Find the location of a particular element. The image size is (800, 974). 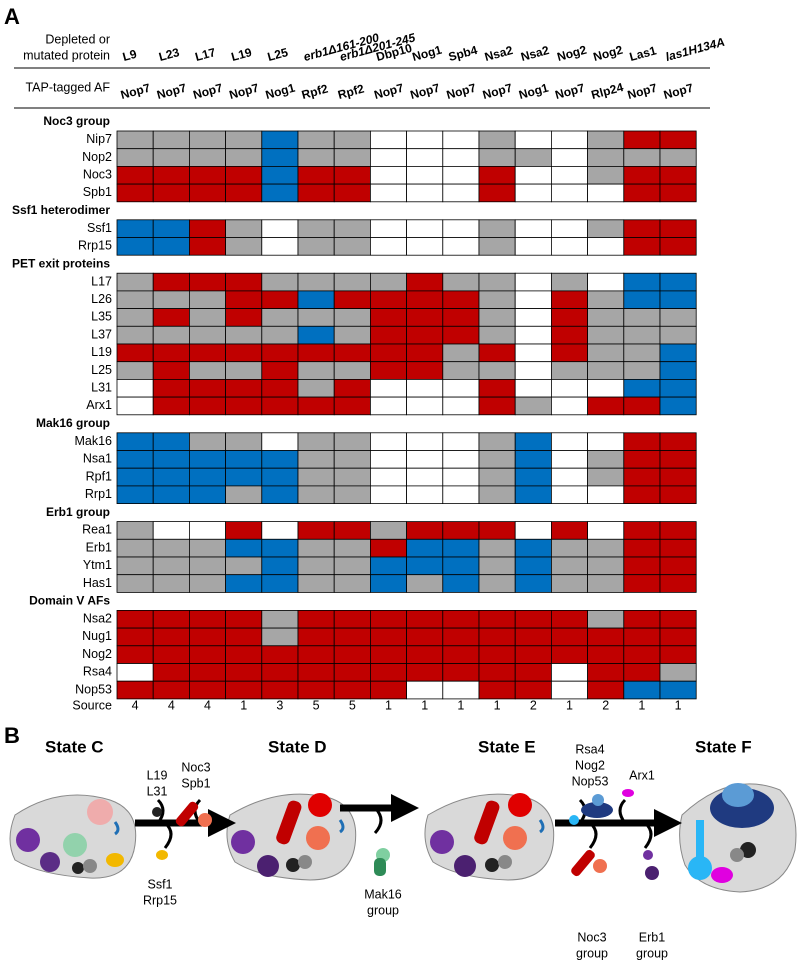

state-e-particle is located at coordinates (489, 837).